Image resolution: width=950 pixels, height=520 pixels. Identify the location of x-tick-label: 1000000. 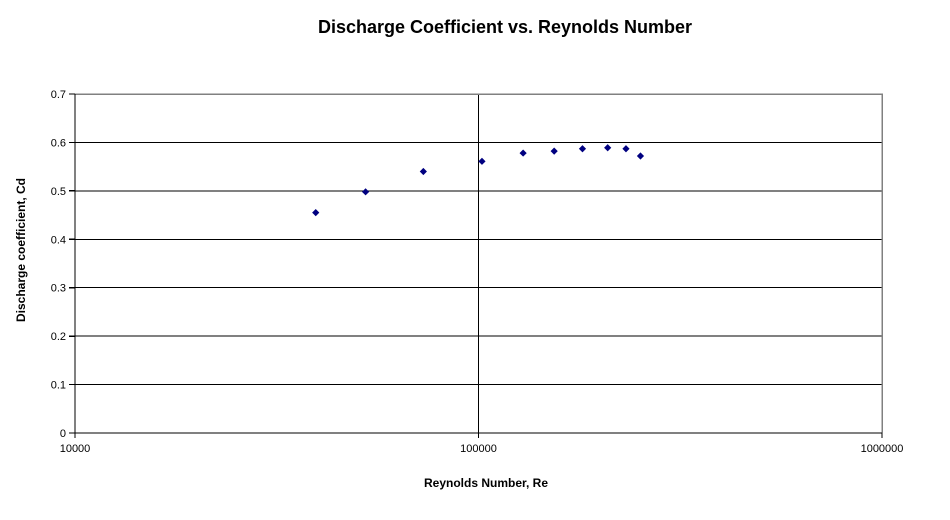
(882, 449).